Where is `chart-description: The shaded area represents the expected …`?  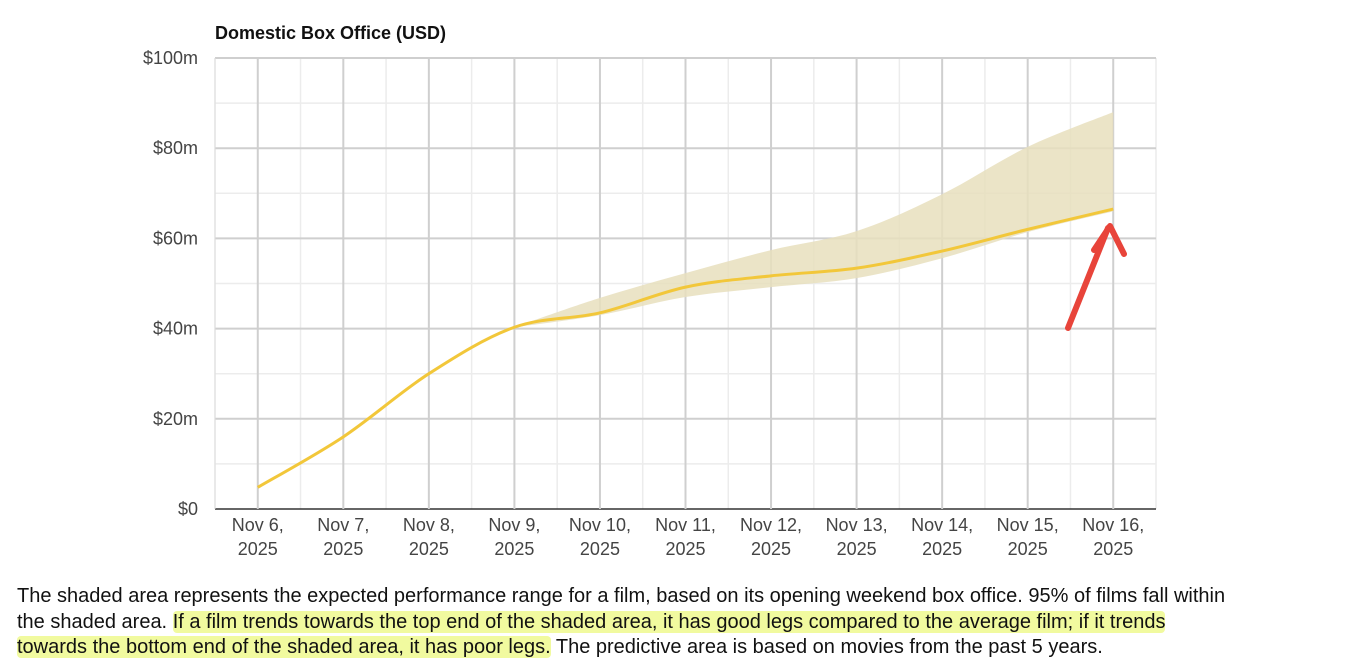
chart-description: The shaded area represents the expected … is located at coordinates (621, 622).